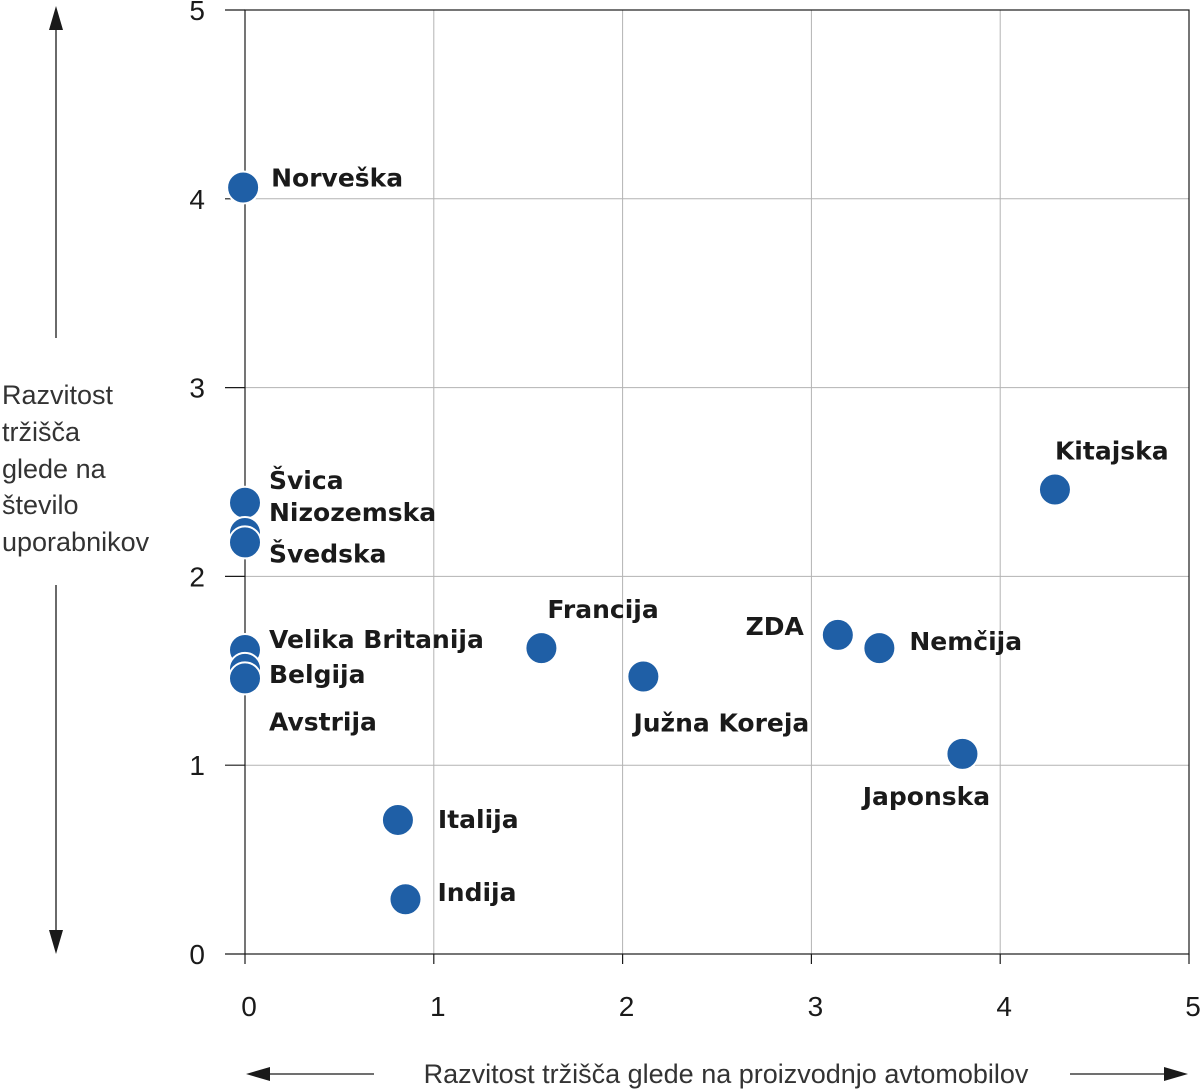 The image size is (1200, 1092). I want to click on data-point-label: Avstrija, so click(323, 721).